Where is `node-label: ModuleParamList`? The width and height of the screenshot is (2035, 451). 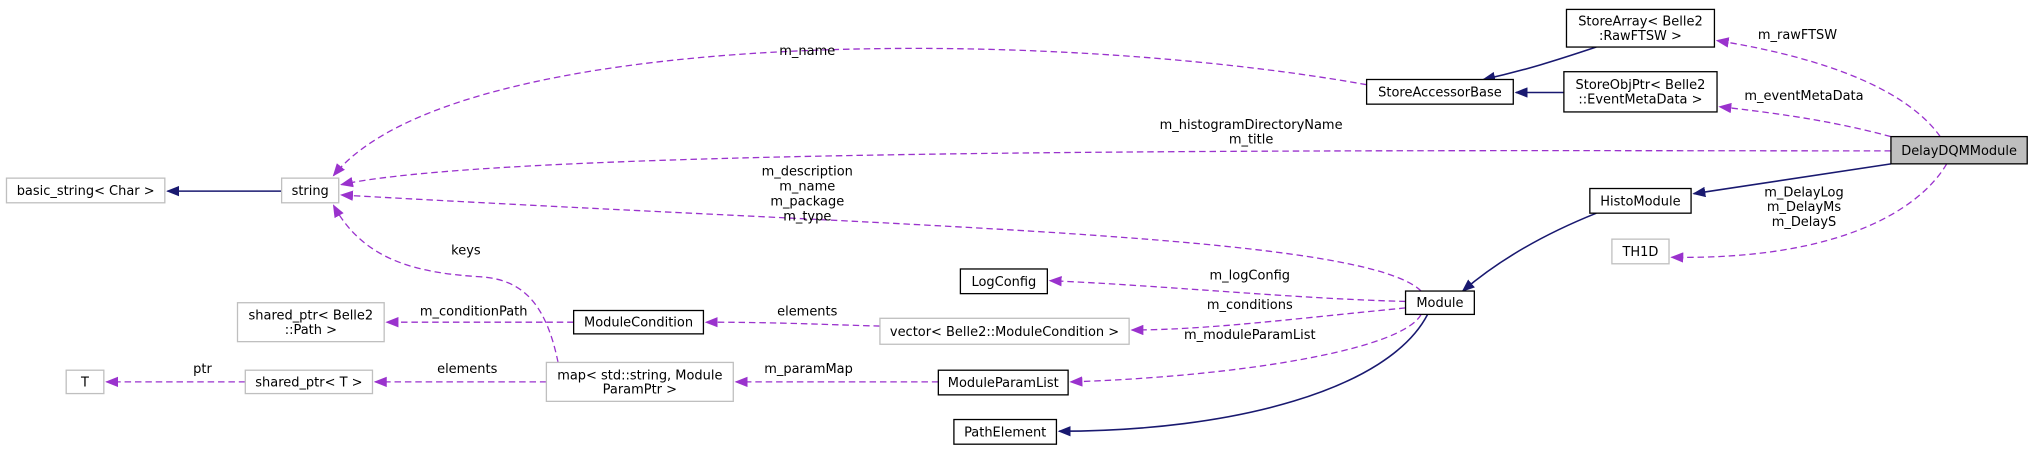 node-label: ModuleParamList is located at coordinates (1003, 383).